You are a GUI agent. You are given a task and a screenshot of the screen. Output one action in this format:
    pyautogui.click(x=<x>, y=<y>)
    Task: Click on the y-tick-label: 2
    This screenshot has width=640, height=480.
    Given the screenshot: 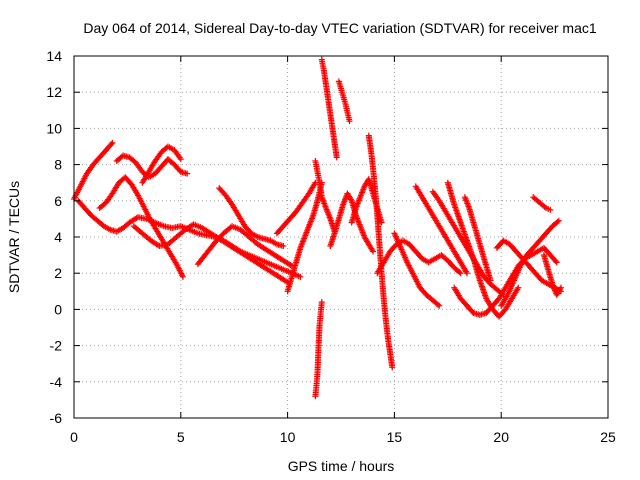 What is the action you would take?
    pyautogui.click(x=58, y=273)
    